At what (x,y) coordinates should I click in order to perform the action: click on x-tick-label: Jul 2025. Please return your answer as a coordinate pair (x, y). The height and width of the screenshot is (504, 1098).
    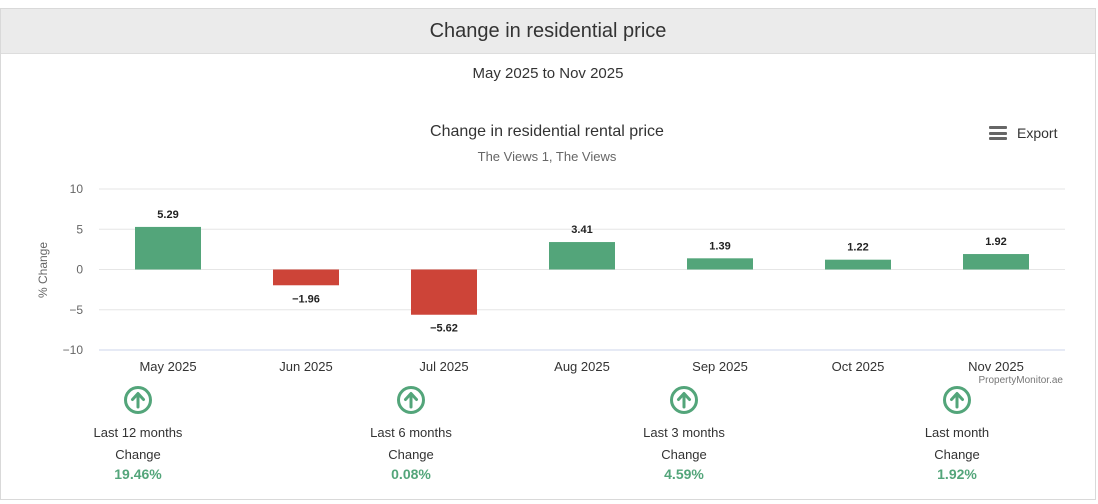
    Looking at the image, I should click on (443, 366).